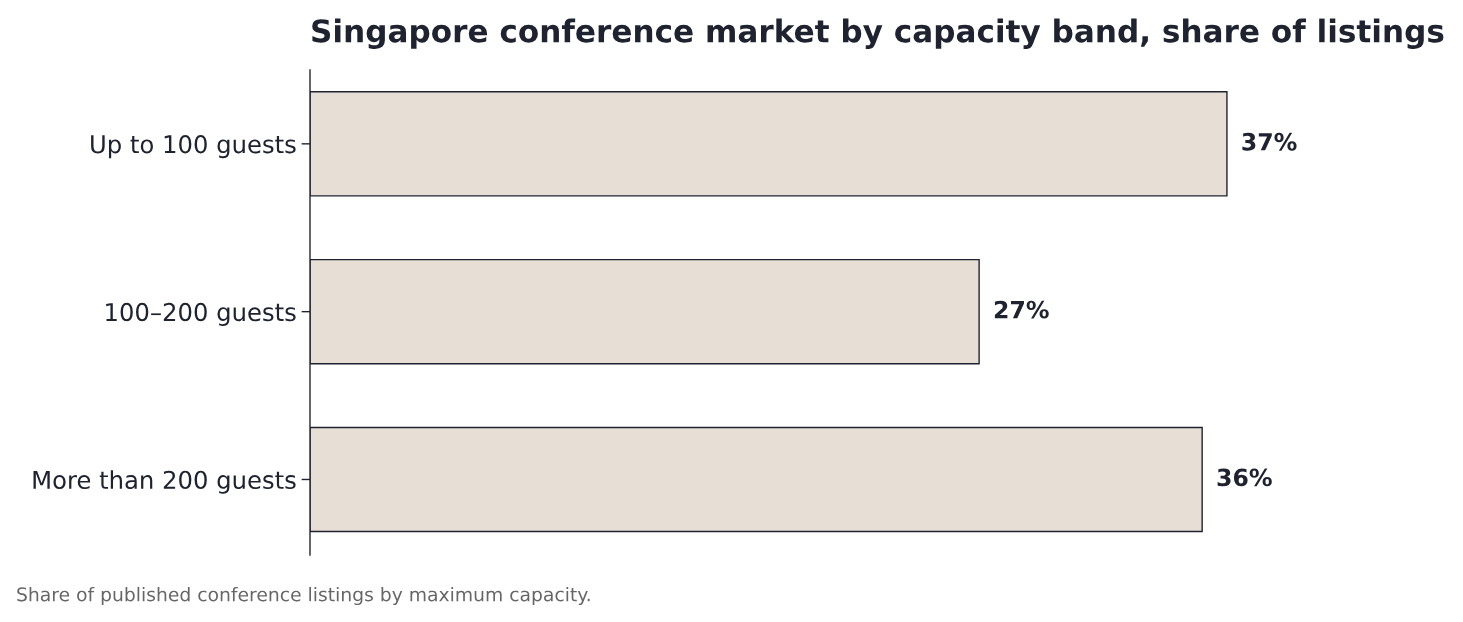 The width and height of the screenshot is (1463, 622). What do you see at coordinates (193, 147) in the screenshot?
I see `y-tick-label: Up to 100 guests` at bounding box center [193, 147].